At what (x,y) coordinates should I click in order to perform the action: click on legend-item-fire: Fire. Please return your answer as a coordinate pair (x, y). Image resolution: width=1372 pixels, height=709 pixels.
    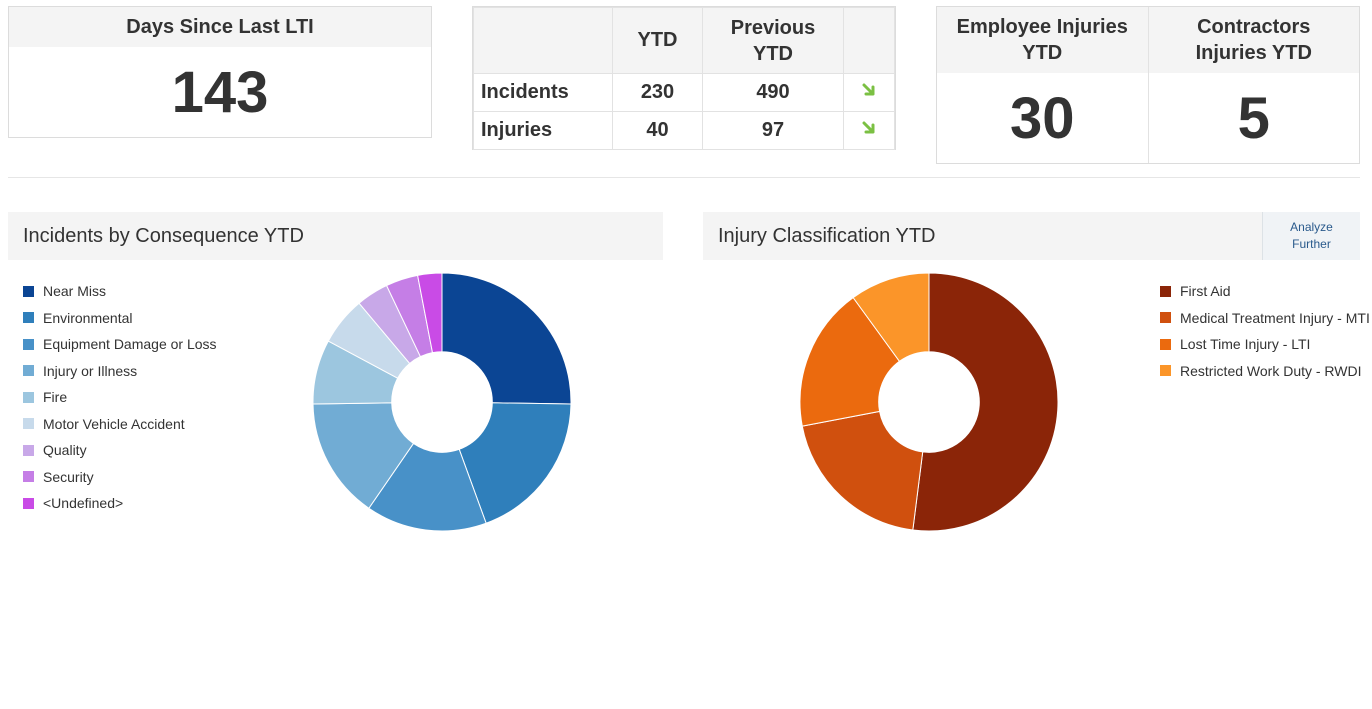
    Looking at the image, I should click on (120, 397).